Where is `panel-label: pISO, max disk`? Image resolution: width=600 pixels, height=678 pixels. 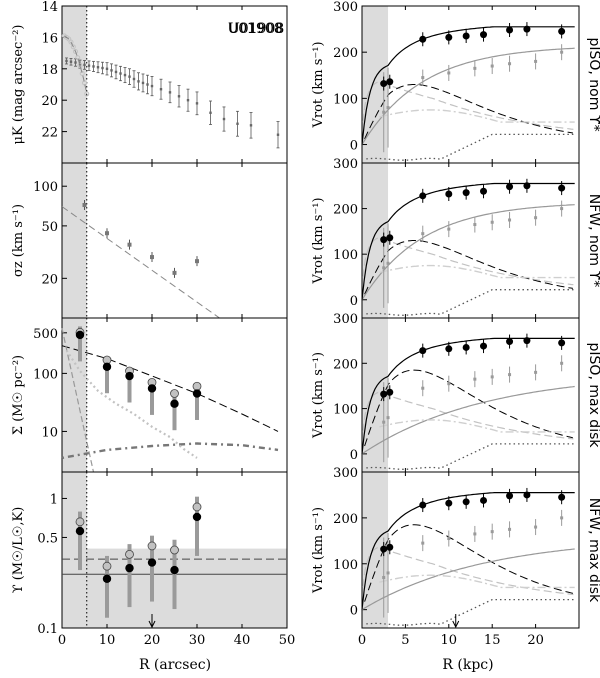 panel-label: pISO, max disk is located at coordinates (593, 396).